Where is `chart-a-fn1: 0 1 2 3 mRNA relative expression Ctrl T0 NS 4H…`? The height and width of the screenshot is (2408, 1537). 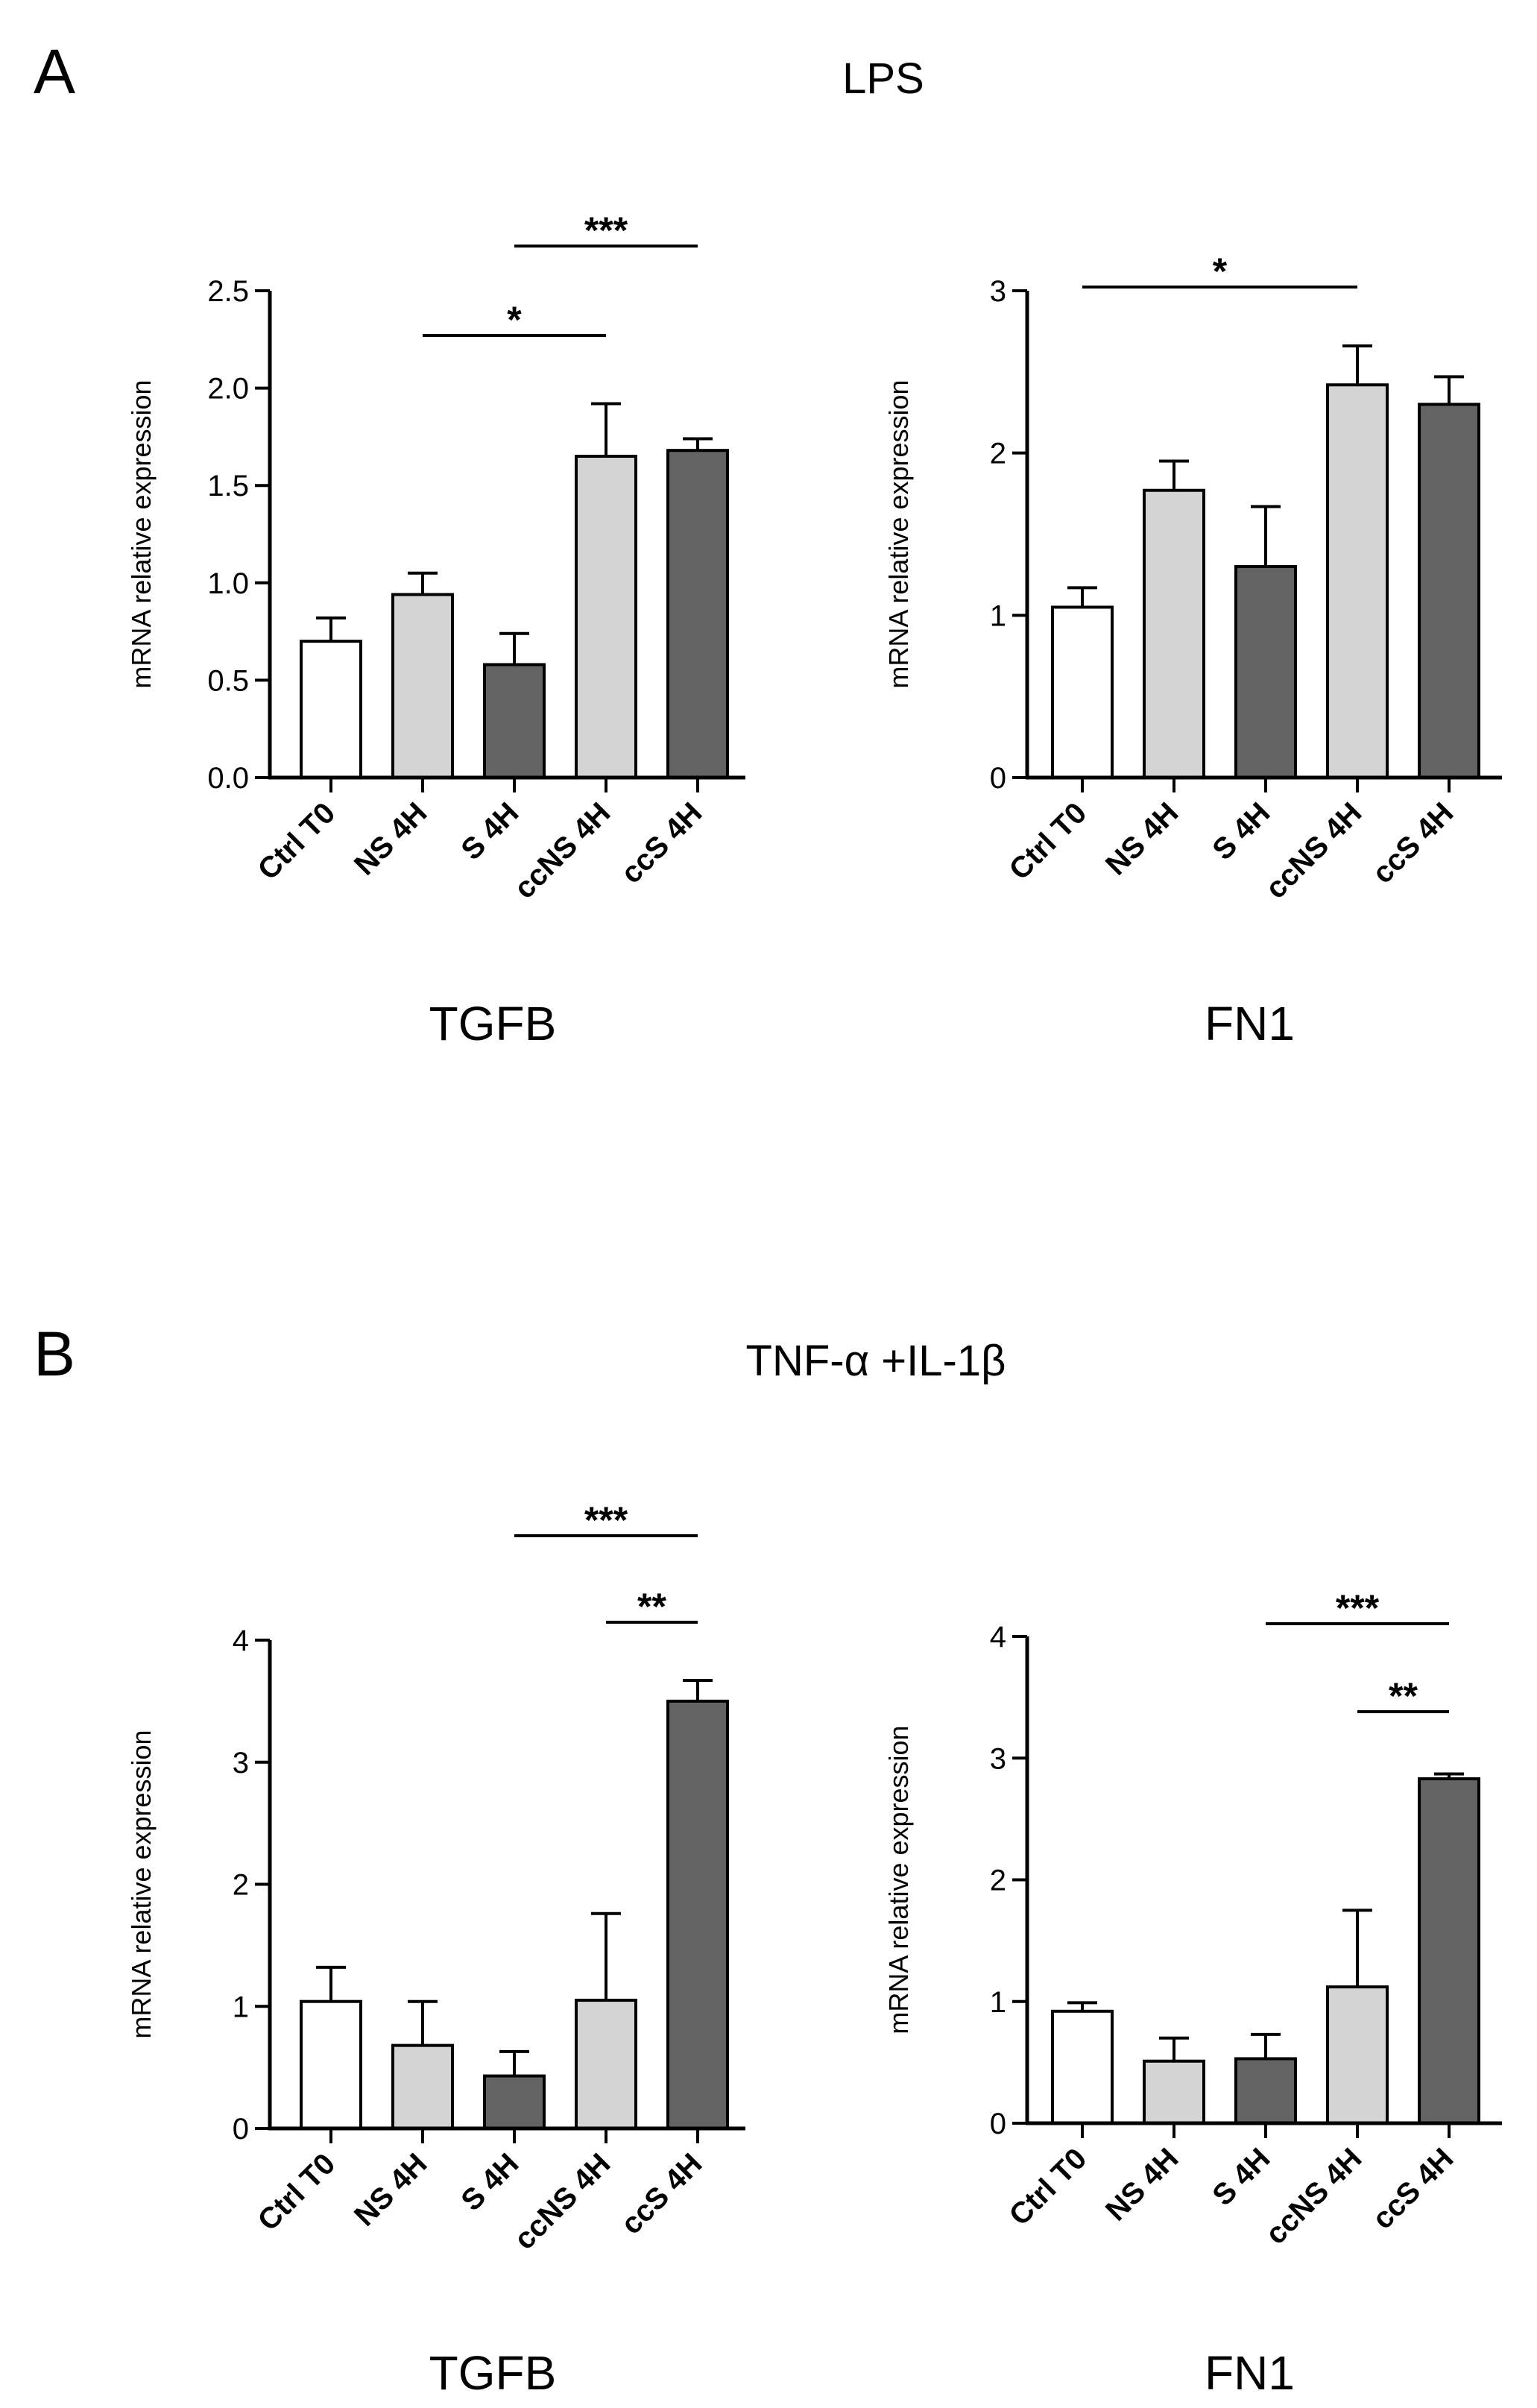 chart-a-fn1: 0 1 2 3 mRNA relative expression Ctrl T0 NS 4H… is located at coordinates (1192, 650).